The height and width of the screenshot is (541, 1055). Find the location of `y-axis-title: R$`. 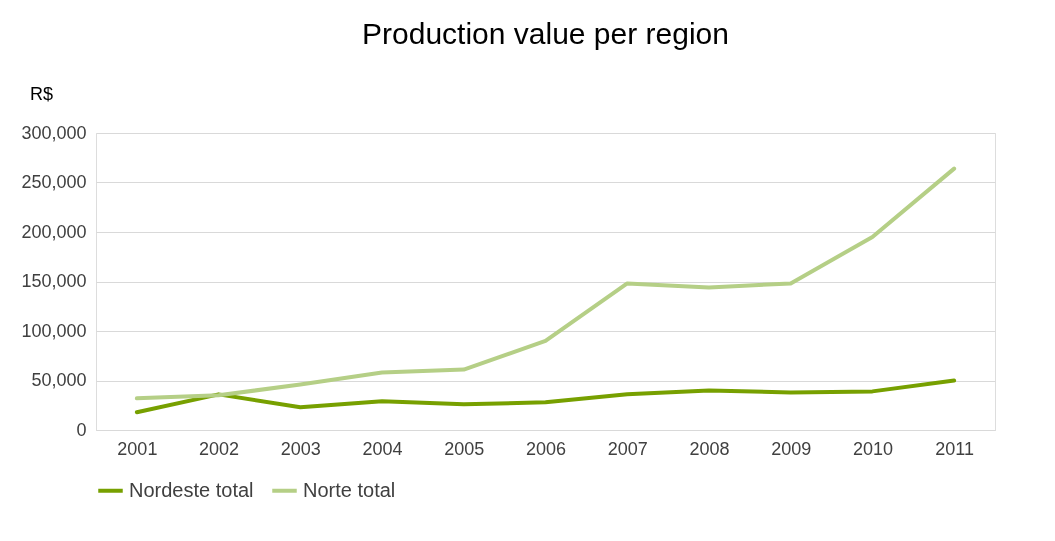

y-axis-title: R$ is located at coordinates (41, 93).